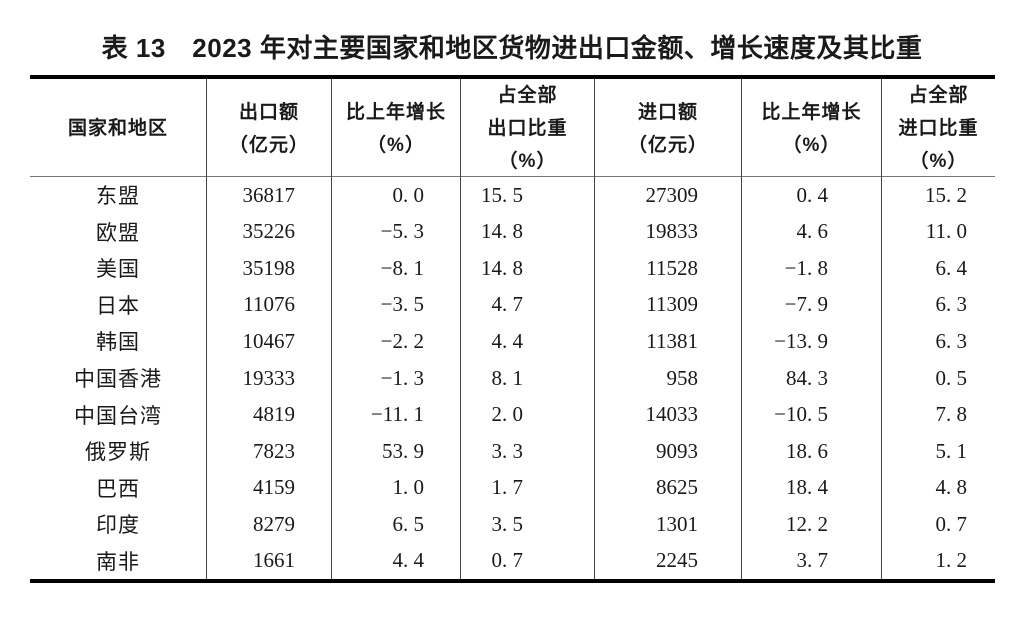 The height and width of the screenshot is (624, 1024). I want to click on table-row: 中国台湾 4819 −11. 1 2. 0 14033 −10. 5 7. 8, so click(512, 414).